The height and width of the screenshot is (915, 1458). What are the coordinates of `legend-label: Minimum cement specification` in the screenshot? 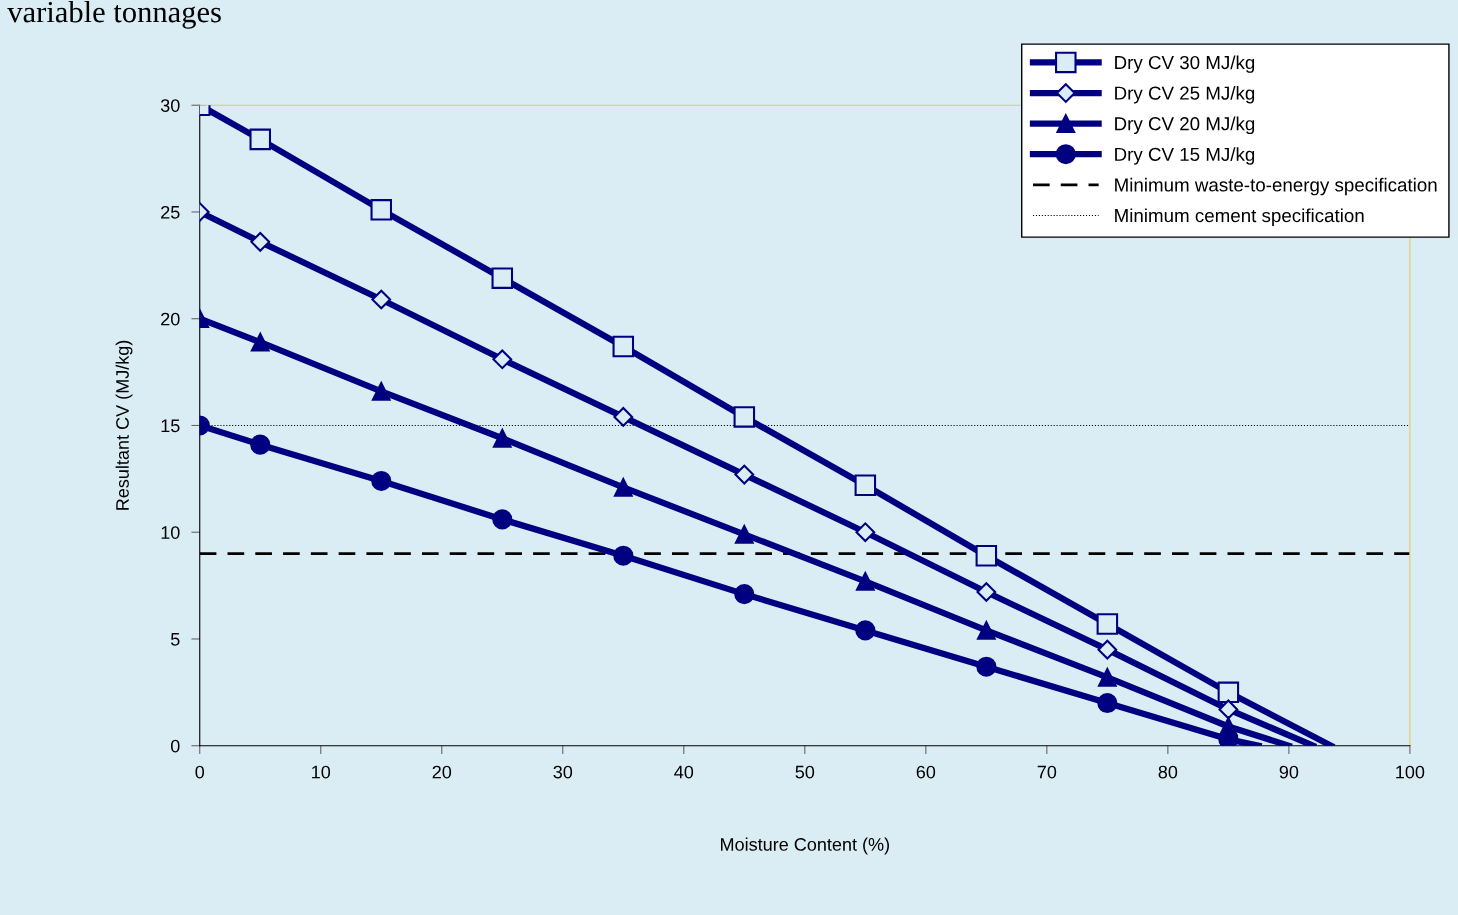 It's located at (1239, 217).